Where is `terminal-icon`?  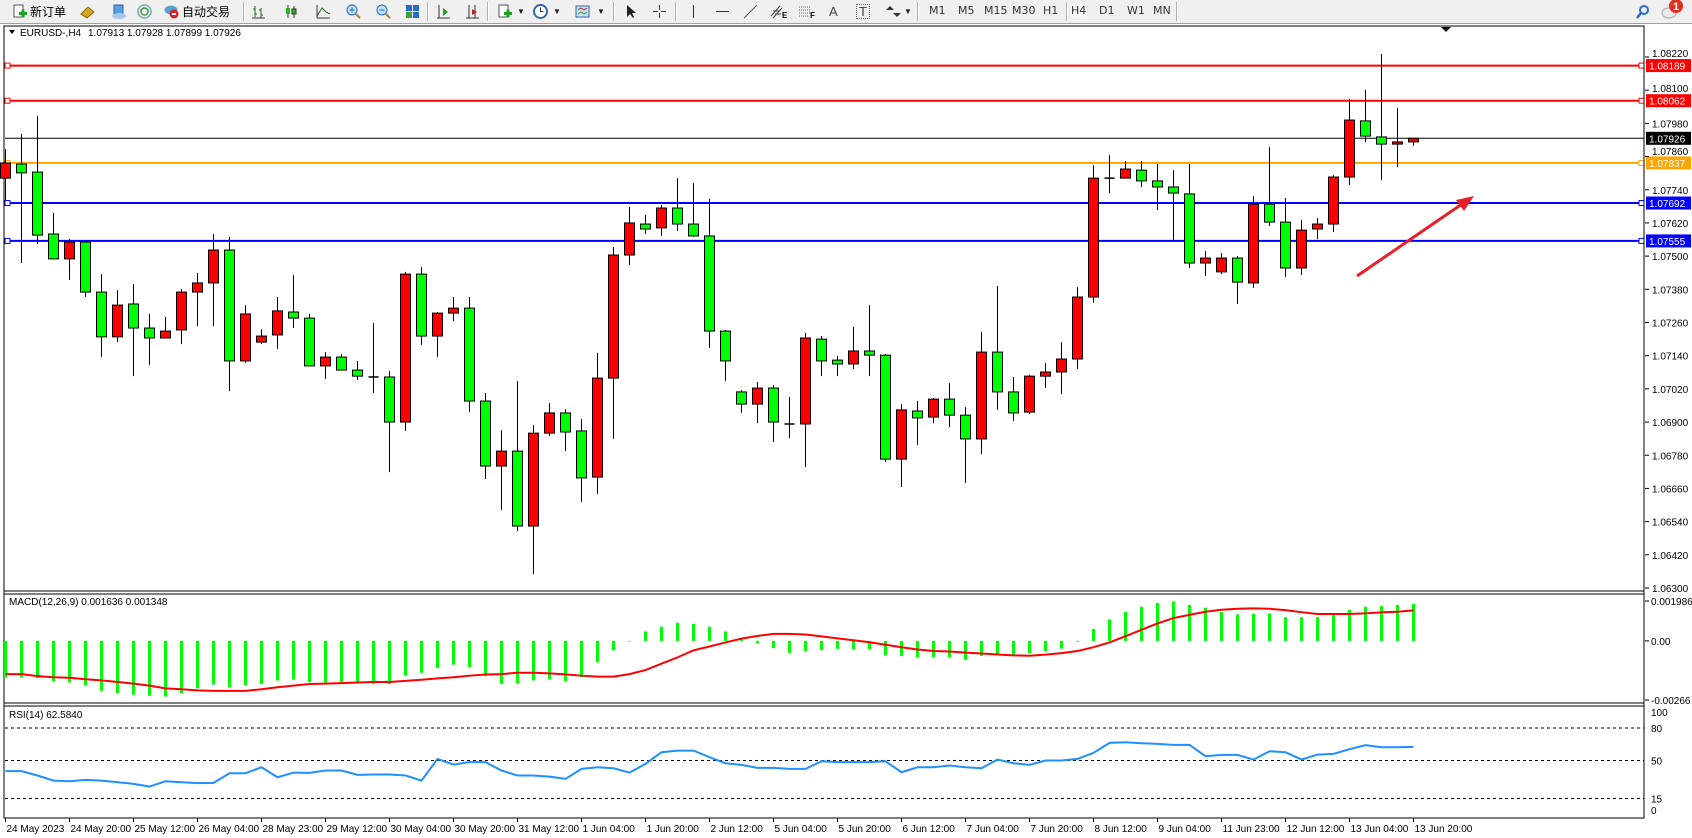
terminal-icon is located at coordinates (118, 11).